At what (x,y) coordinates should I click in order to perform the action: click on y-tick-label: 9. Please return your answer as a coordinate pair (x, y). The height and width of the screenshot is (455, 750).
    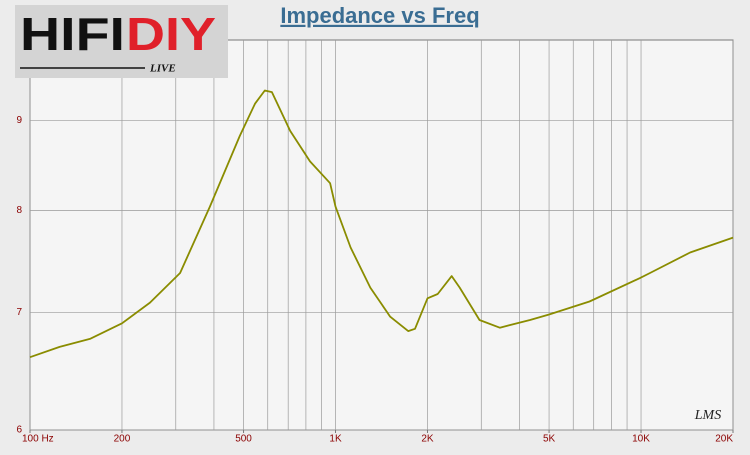
    Looking at the image, I should click on (19, 120).